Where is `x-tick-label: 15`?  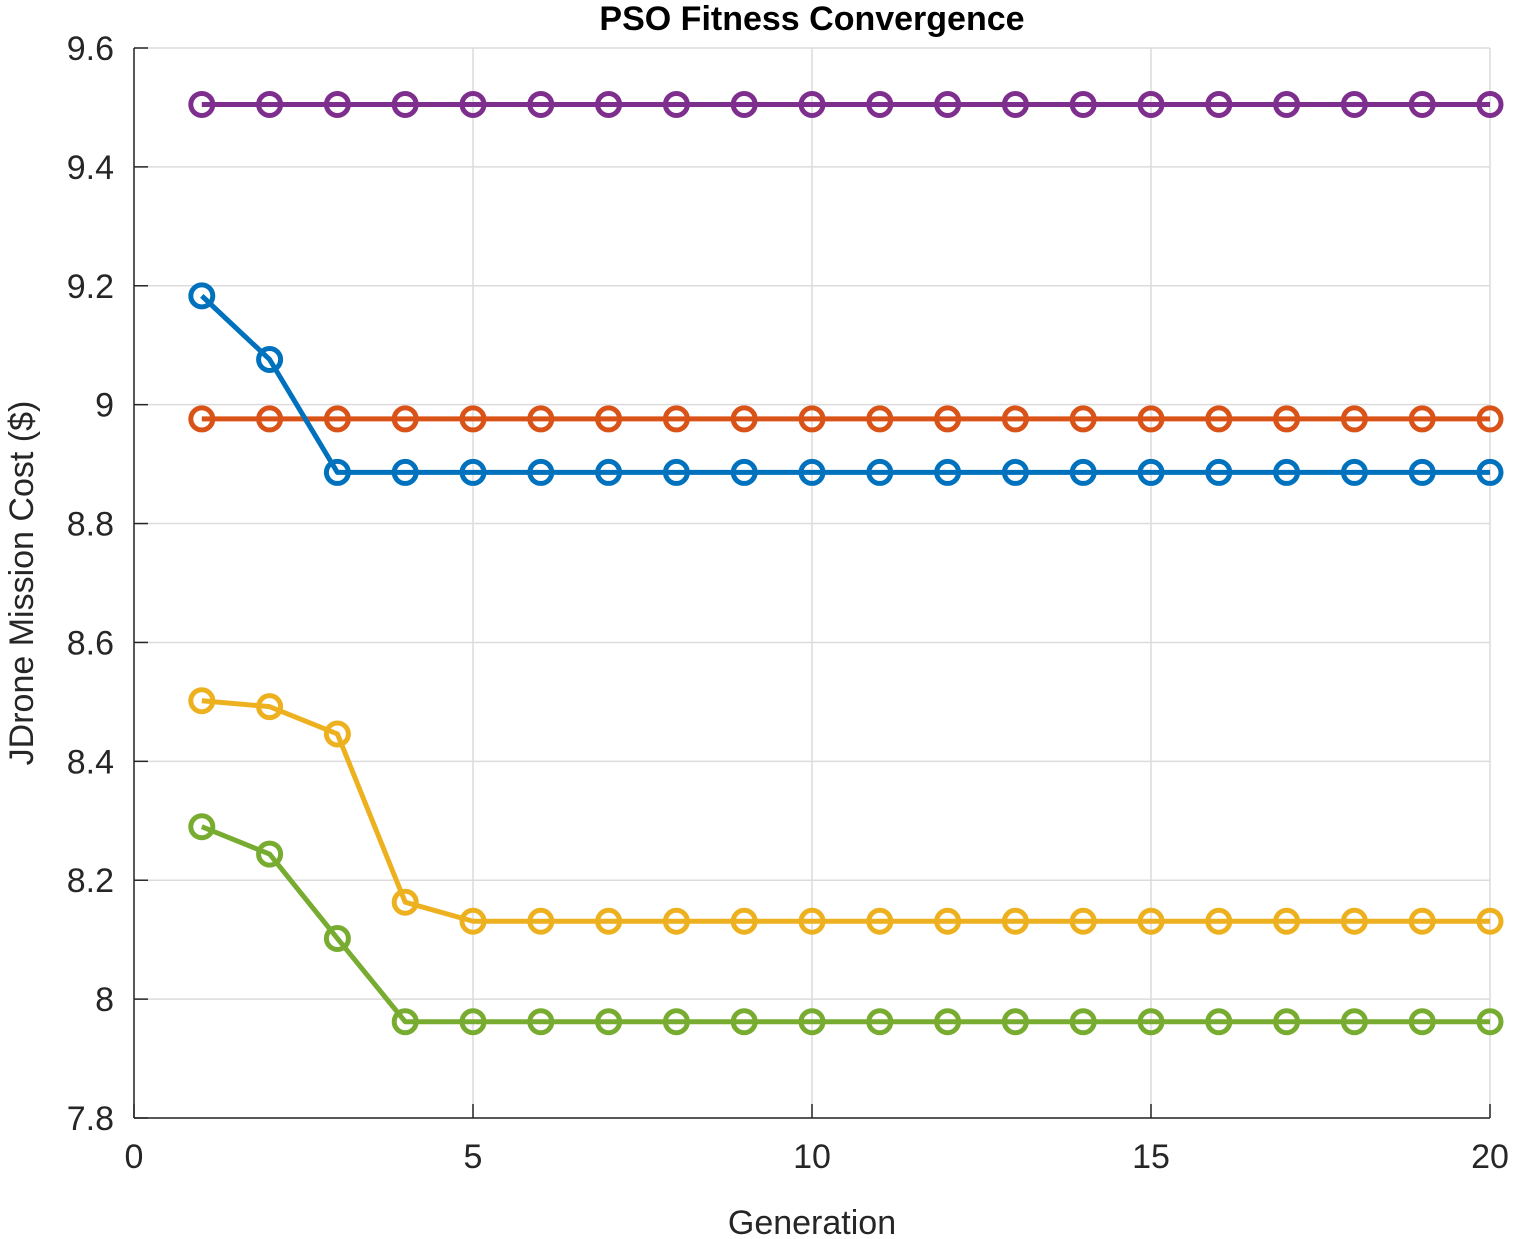
x-tick-label: 15 is located at coordinates (1151, 1157).